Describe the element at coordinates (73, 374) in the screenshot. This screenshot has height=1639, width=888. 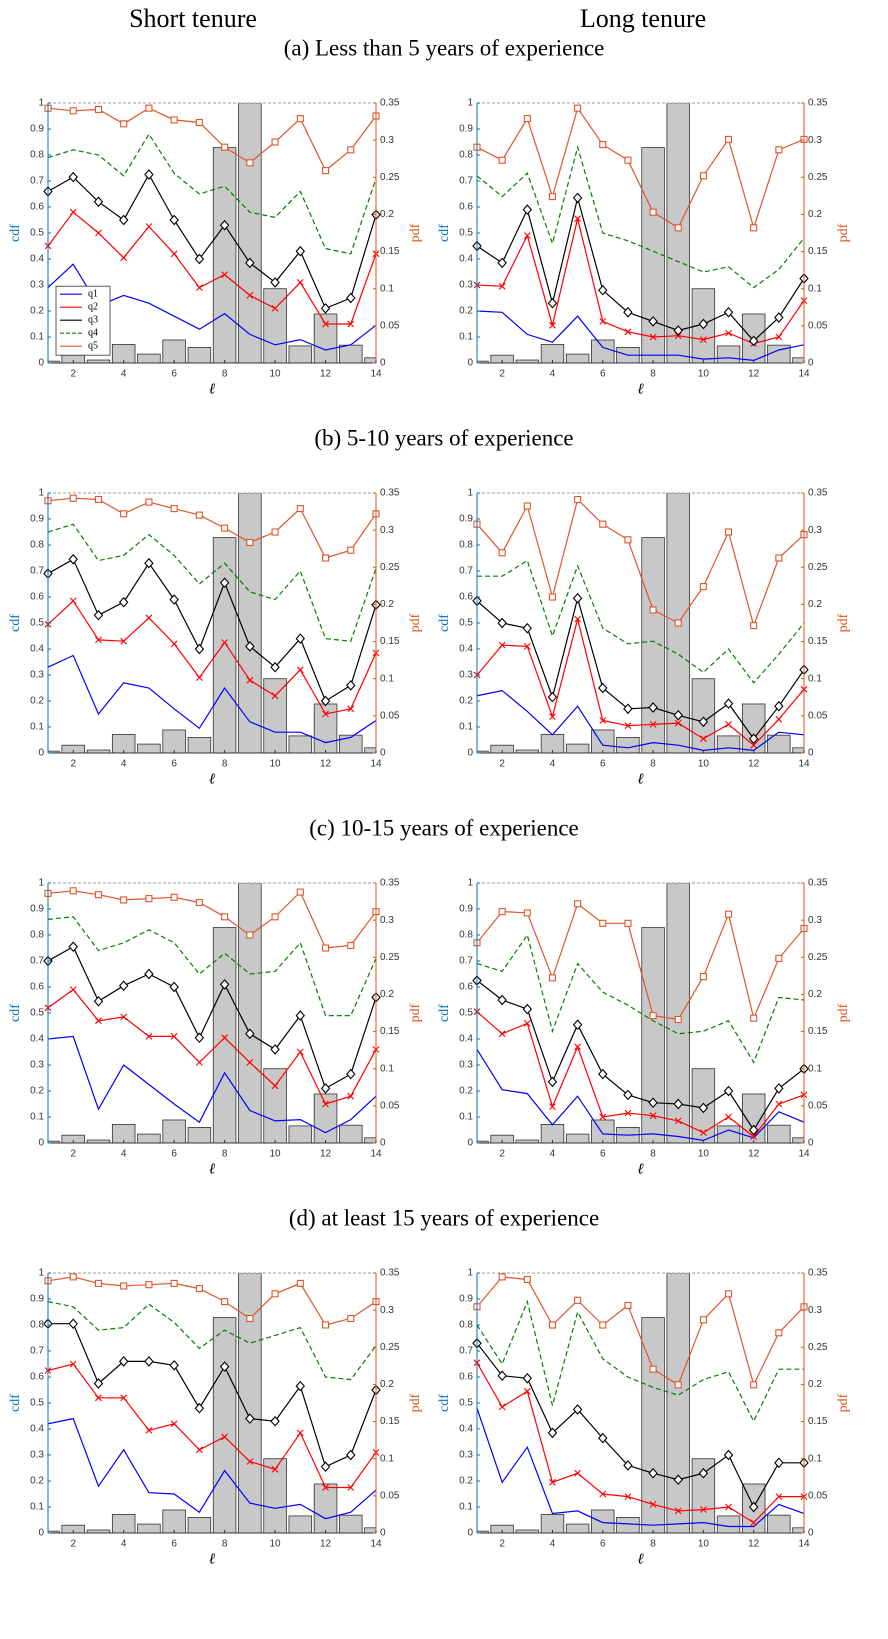
I see `x-tick-label: 2` at that location.